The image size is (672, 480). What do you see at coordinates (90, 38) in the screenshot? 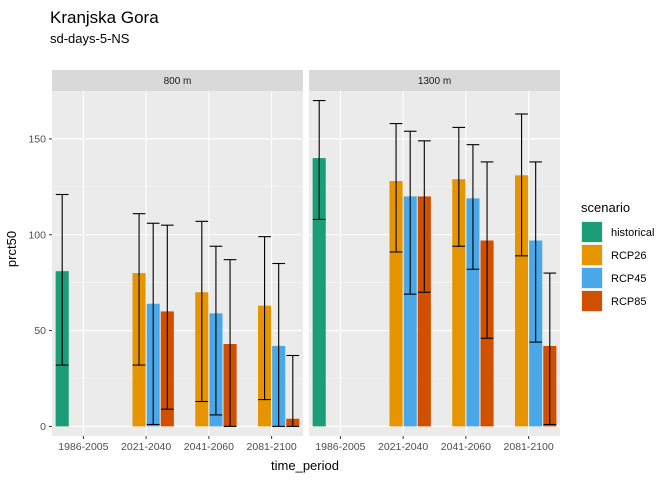
I see `chart-subtitle: sd-days-5-NS` at bounding box center [90, 38].